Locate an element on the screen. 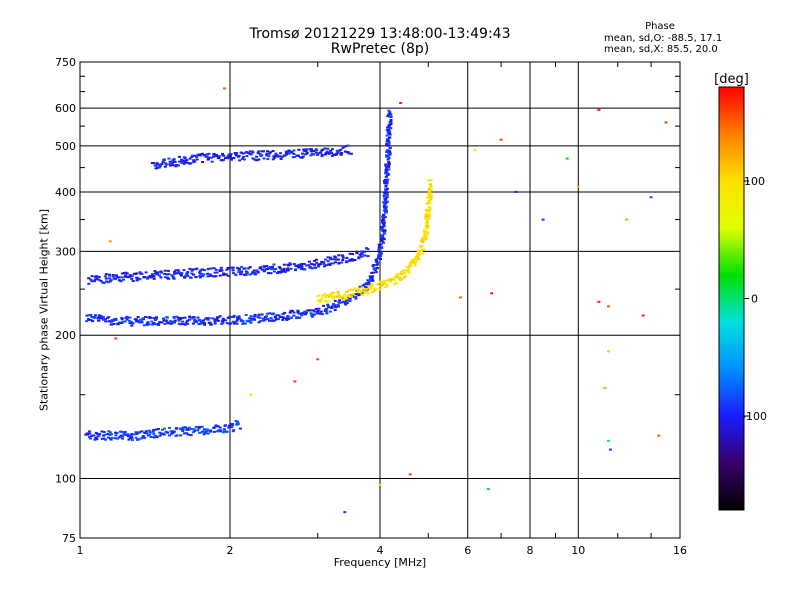 Image resolution: width=800 pixels, height=600 pixels. x-axis-label: Frequency [MHz] is located at coordinates (380, 562).